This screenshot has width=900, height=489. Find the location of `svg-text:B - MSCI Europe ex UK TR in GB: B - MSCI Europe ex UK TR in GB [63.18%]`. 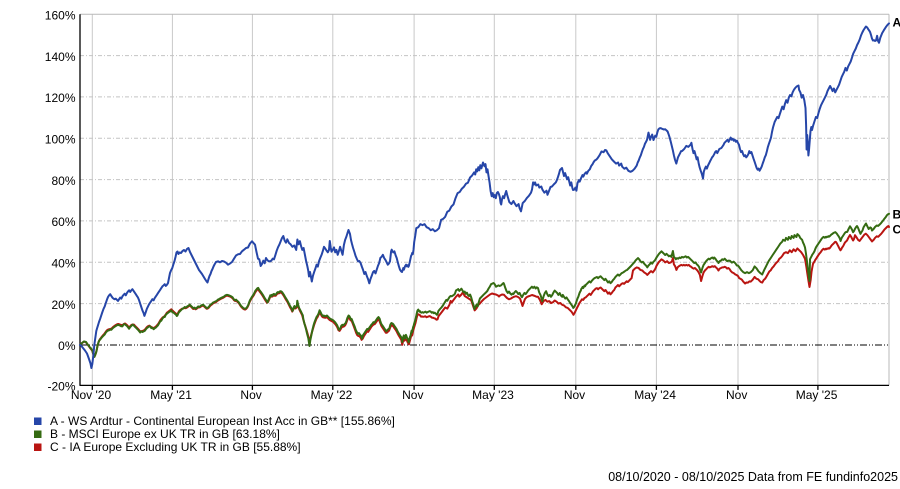

svg-text:B - MSCI Europe ex UK TR in GB: B - MSCI Europe ex UK TR in GB [63.18%] is located at coordinates (165, 434).